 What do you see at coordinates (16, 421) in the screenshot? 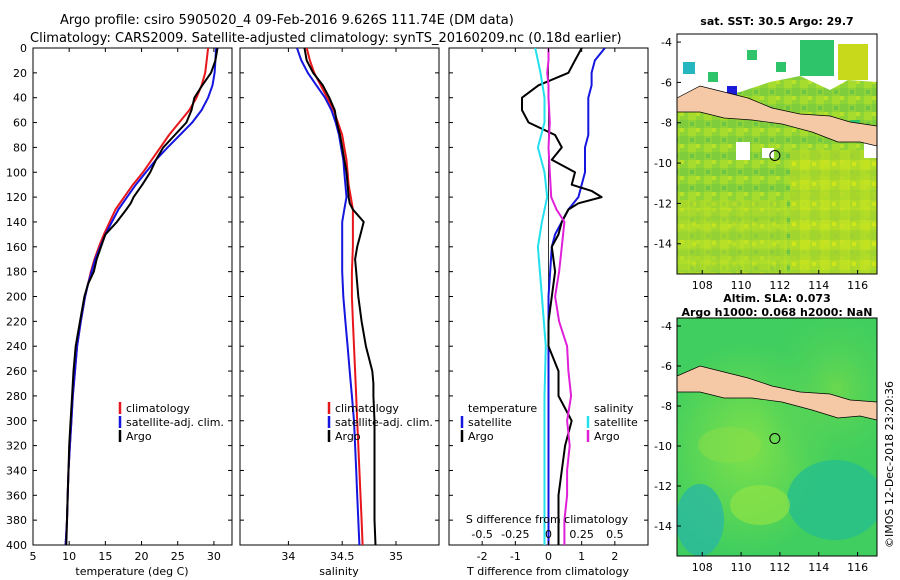
I see `depth-tick-label: 300` at bounding box center [16, 421].